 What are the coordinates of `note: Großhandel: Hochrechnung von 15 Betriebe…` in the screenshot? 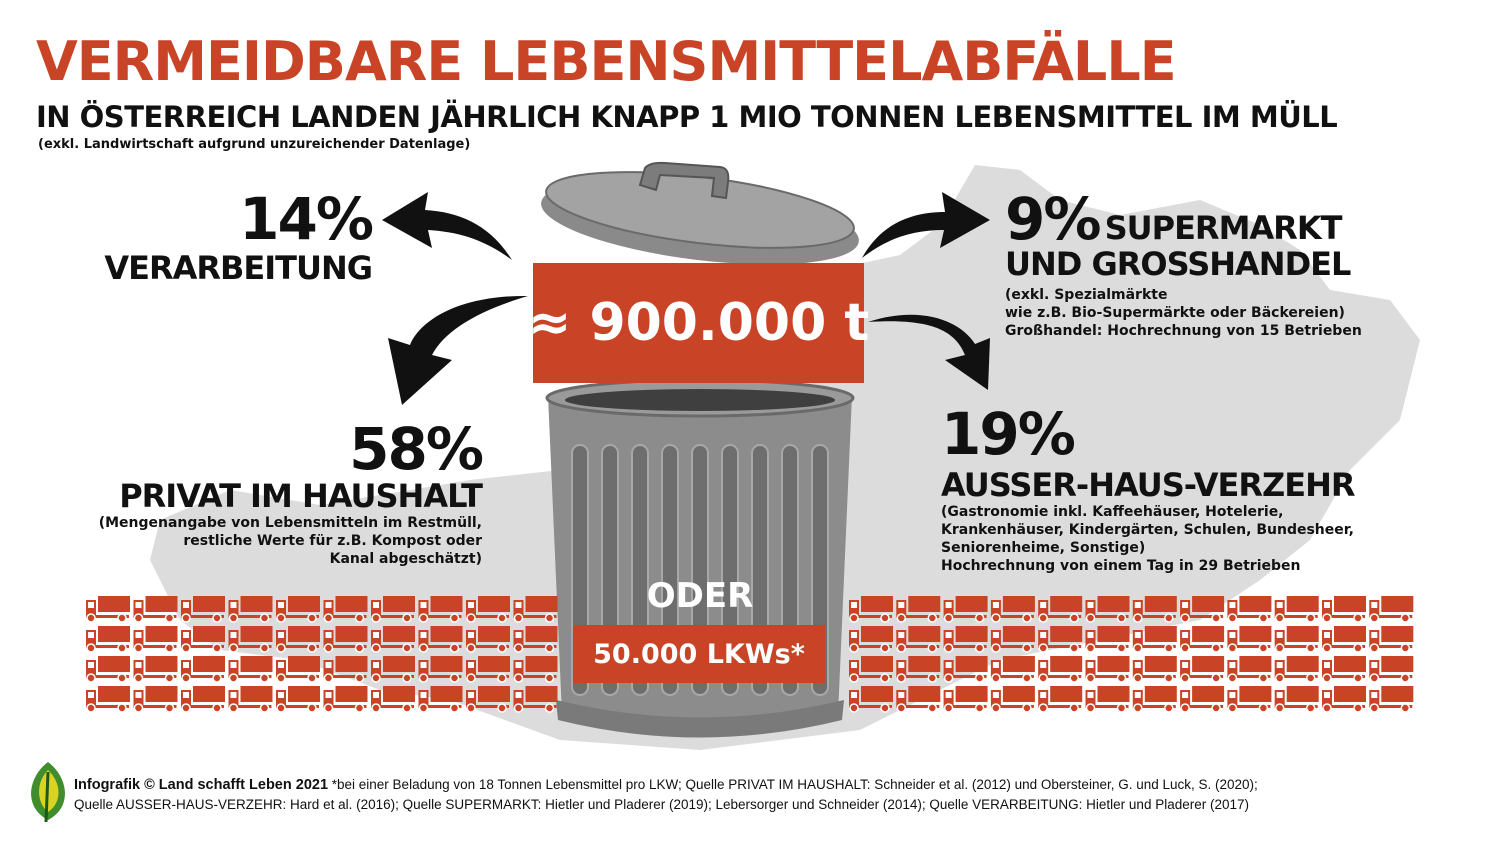 It's located at (1183, 331).